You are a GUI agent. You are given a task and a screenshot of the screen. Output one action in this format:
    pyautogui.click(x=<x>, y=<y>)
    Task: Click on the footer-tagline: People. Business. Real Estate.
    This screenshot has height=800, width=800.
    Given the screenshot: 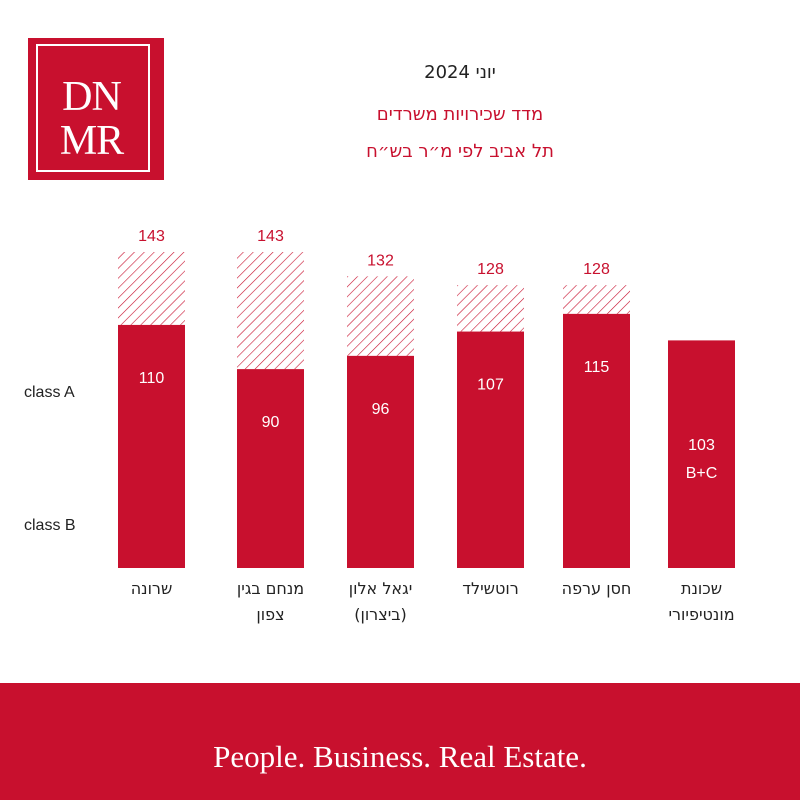 What is the action you would take?
    pyautogui.click(x=400, y=756)
    